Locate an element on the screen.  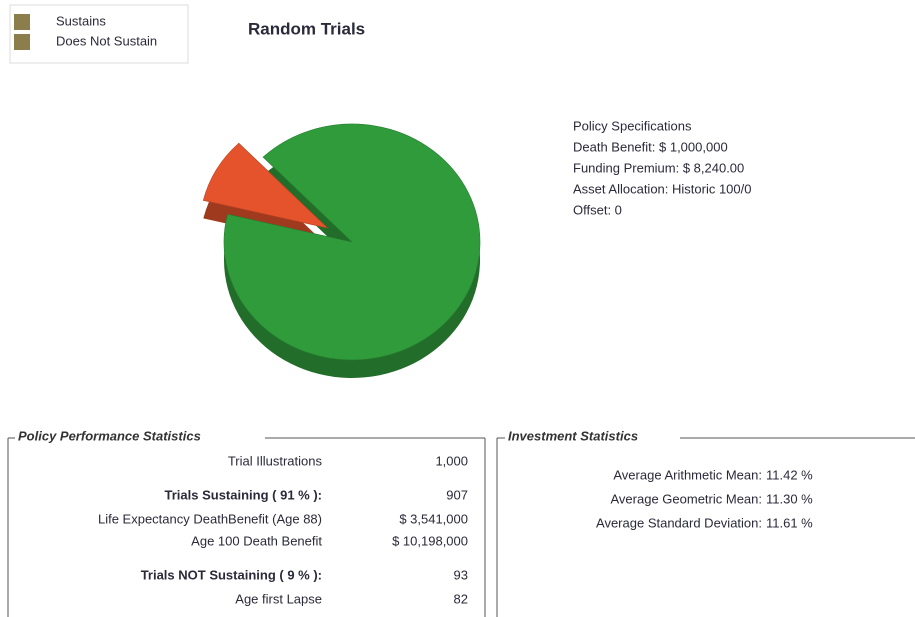
stat-label: Average Arithmetic Mean: is located at coordinates (687, 474).